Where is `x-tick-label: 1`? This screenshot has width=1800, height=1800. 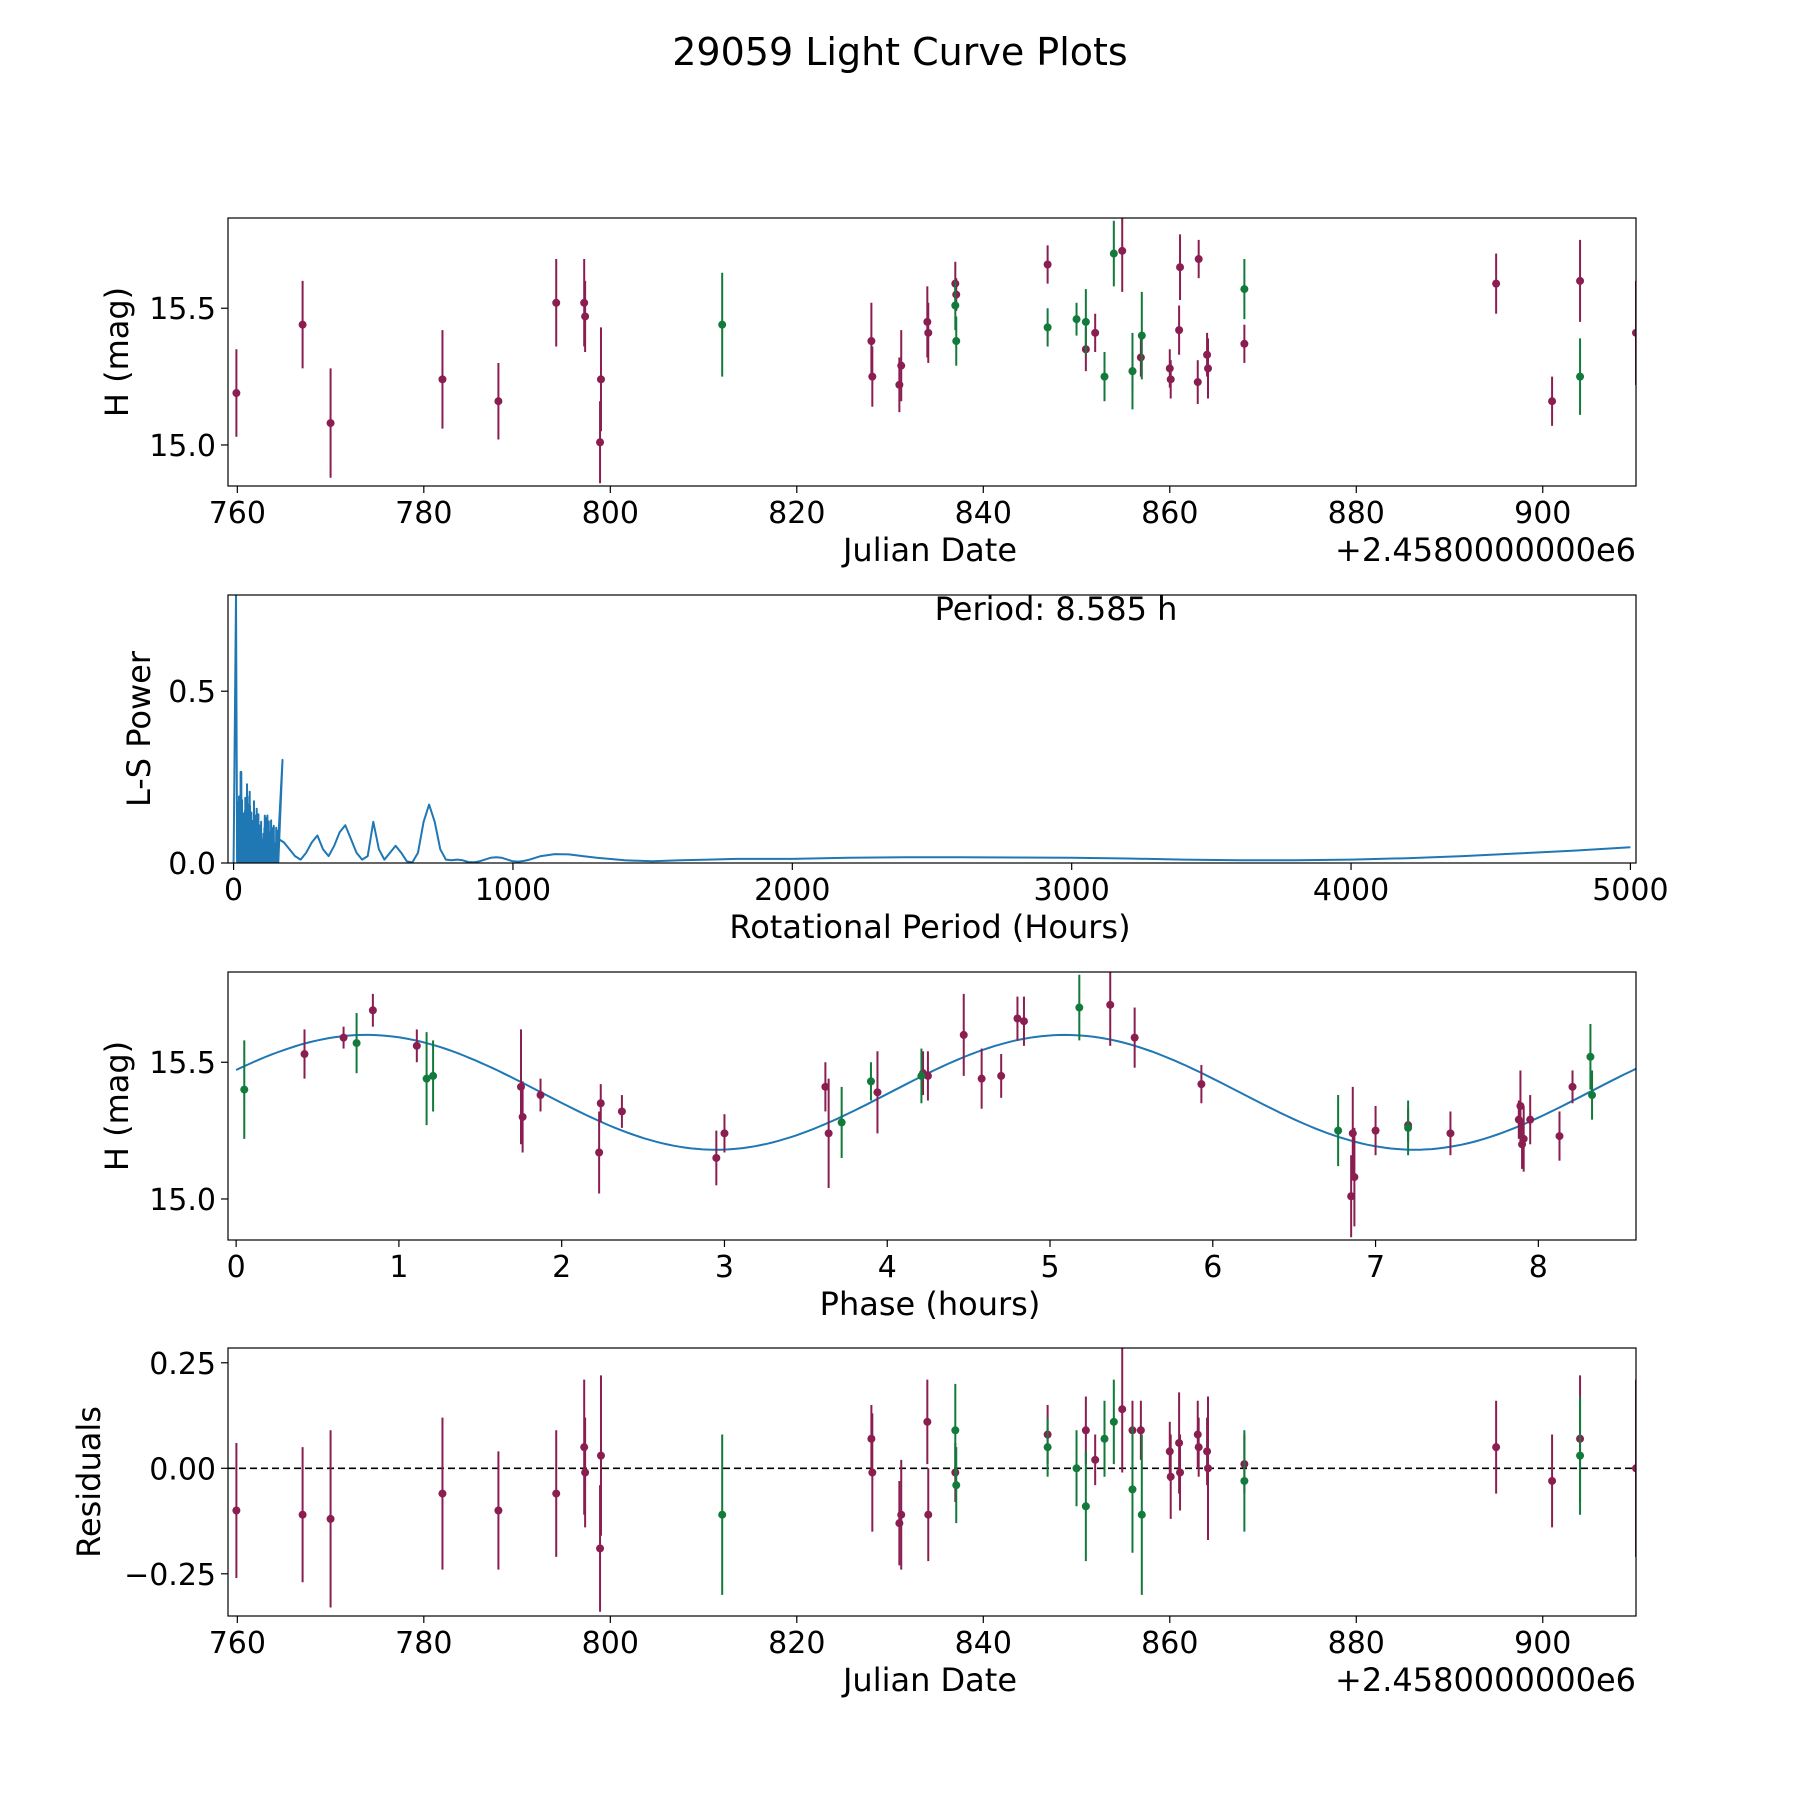
x-tick-label: 1 is located at coordinates (398, 1267).